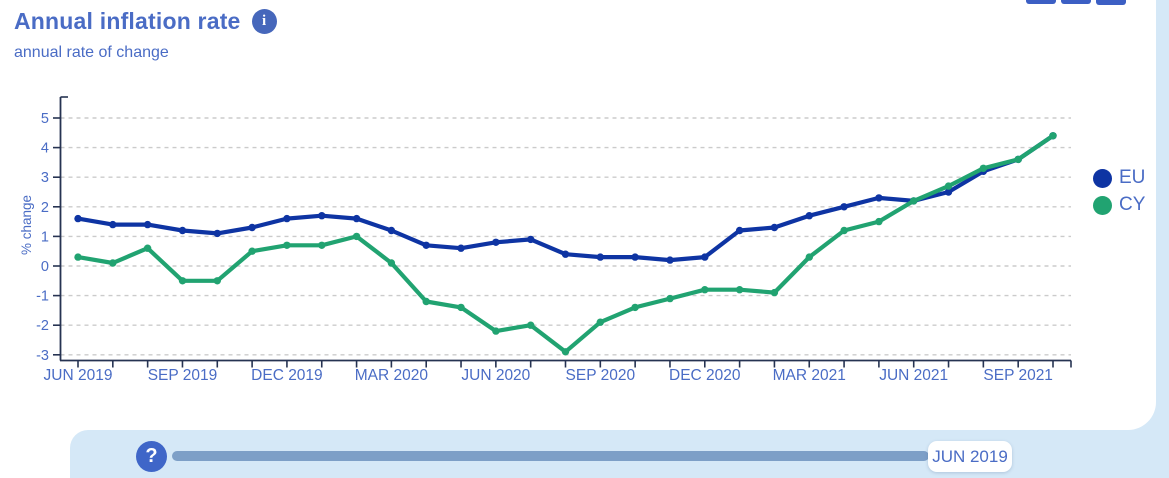 The width and height of the screenshot is (1169, 478). Describe the element at coordinates (45, 267) in the screenshot. I see `y-tick-label: 0` at that location.